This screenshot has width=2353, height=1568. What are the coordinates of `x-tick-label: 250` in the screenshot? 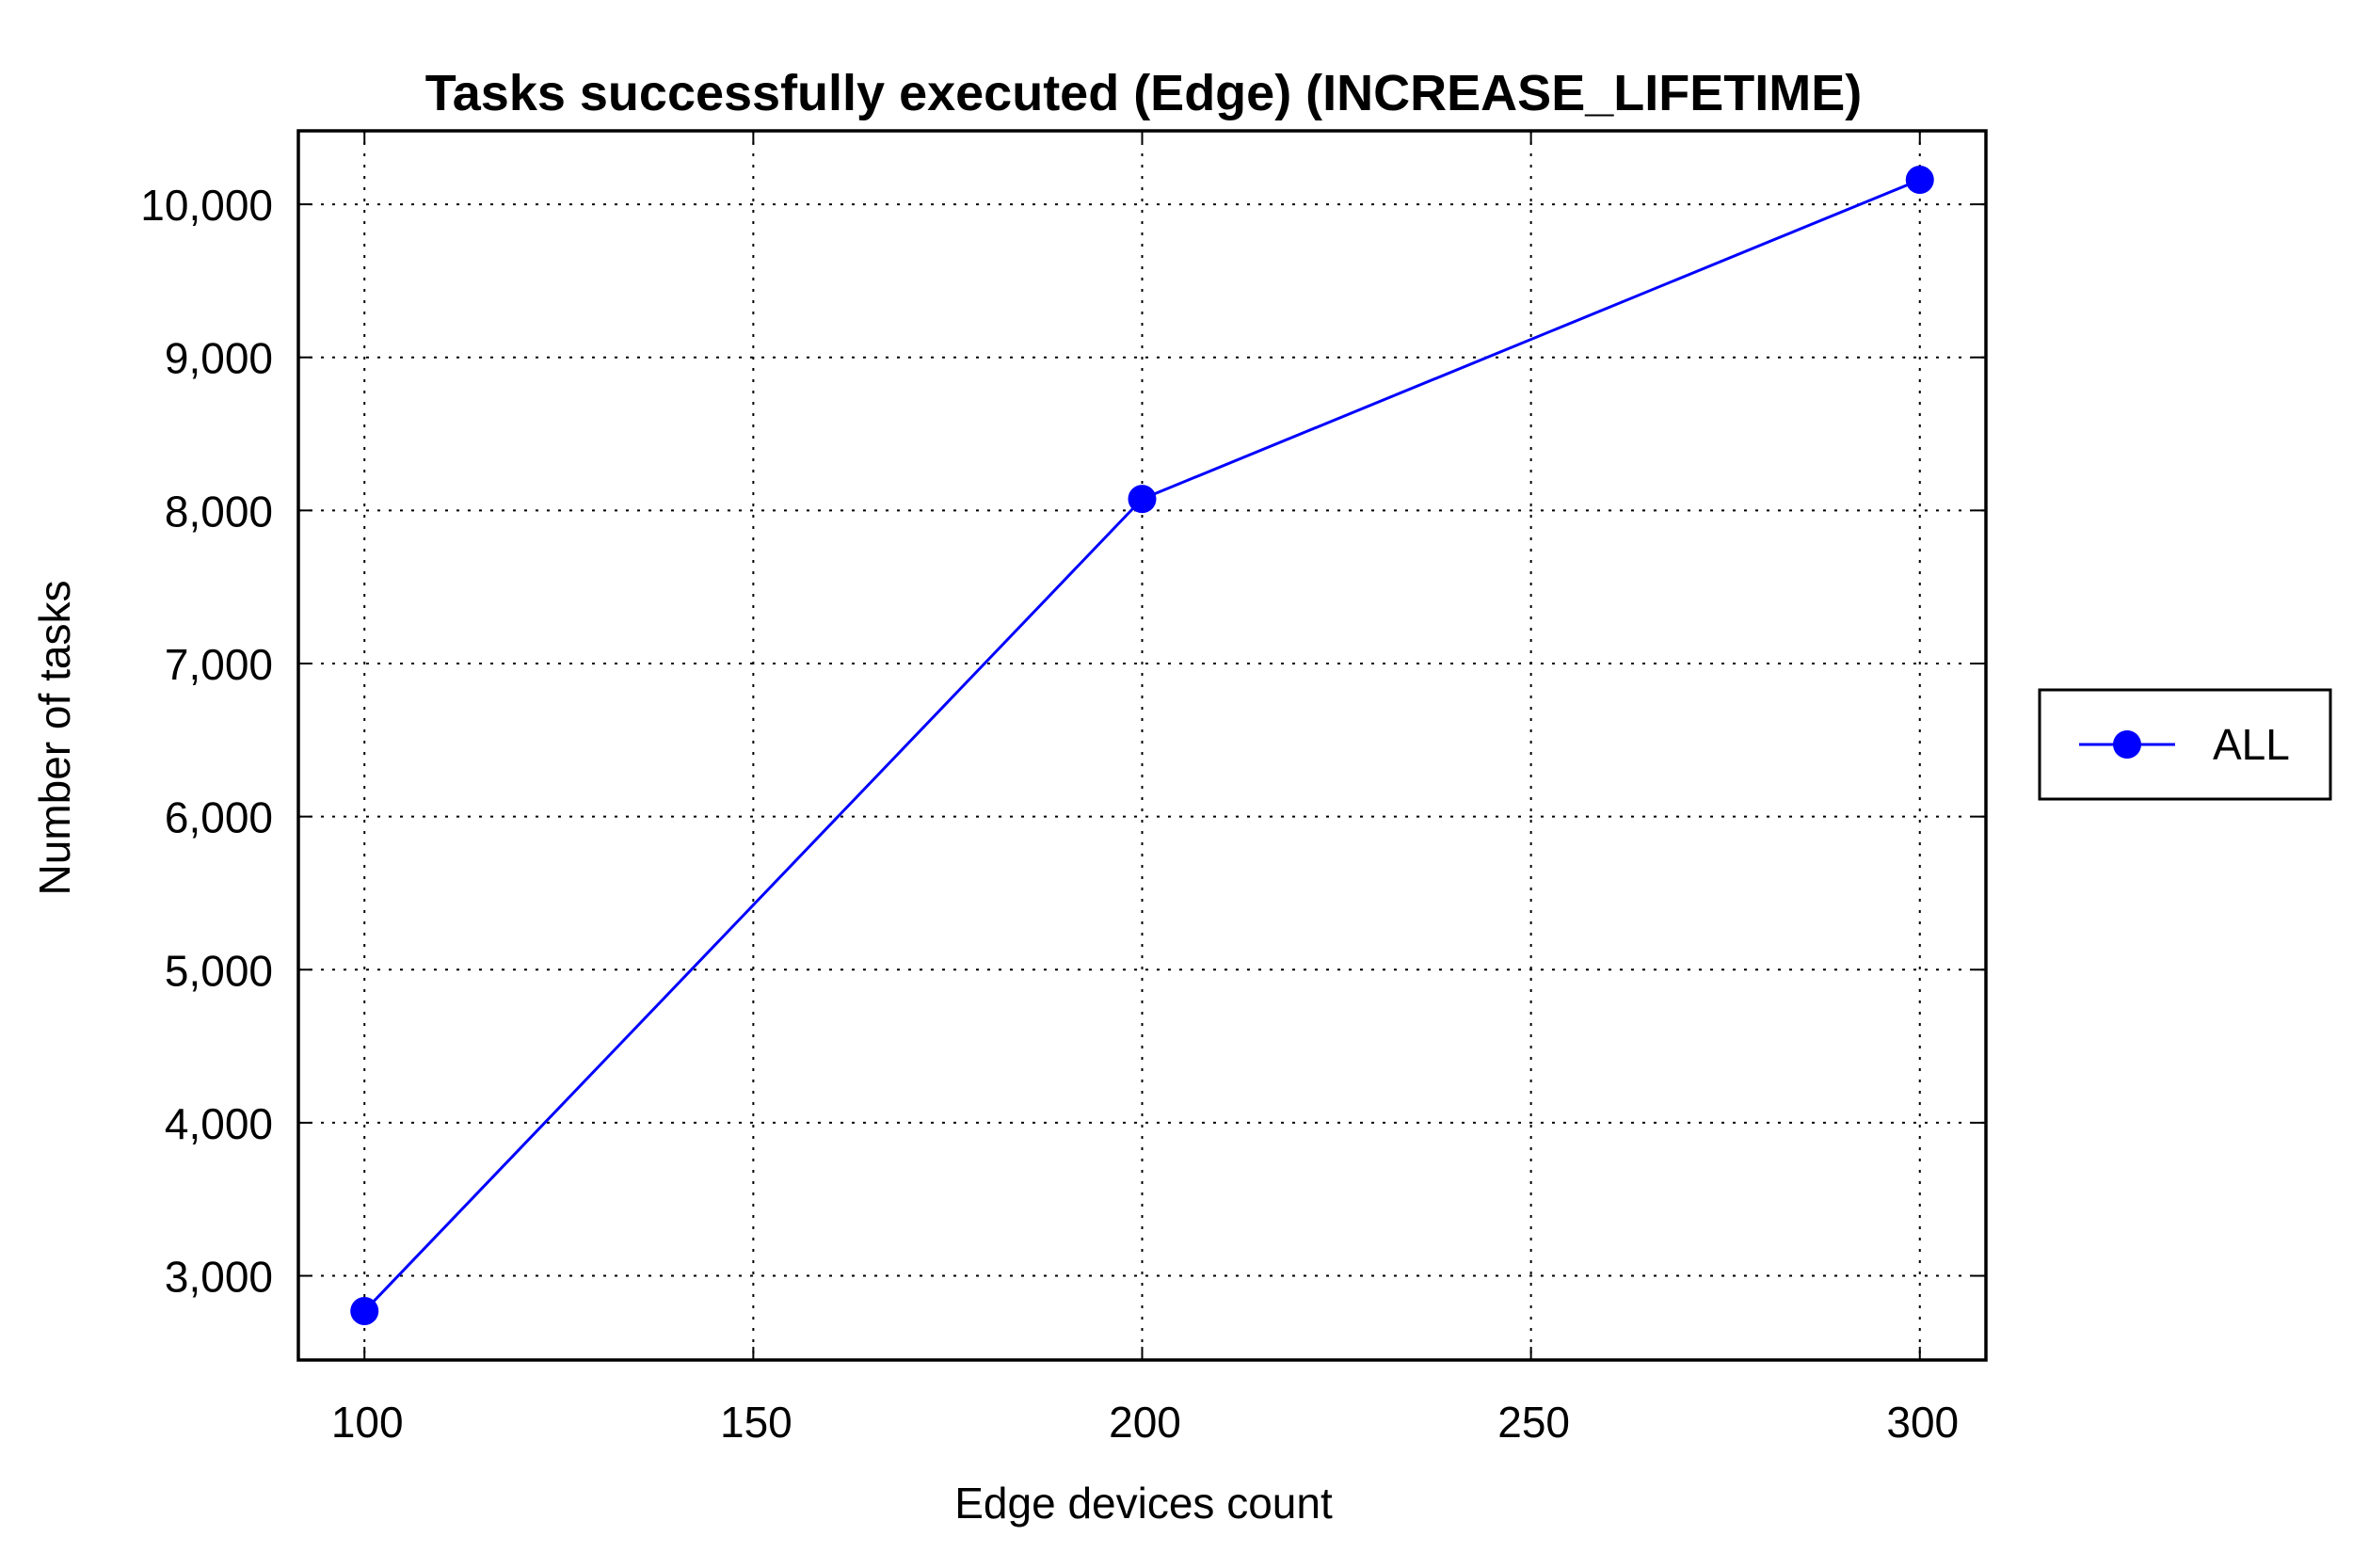 It's located at (1533, 1422).